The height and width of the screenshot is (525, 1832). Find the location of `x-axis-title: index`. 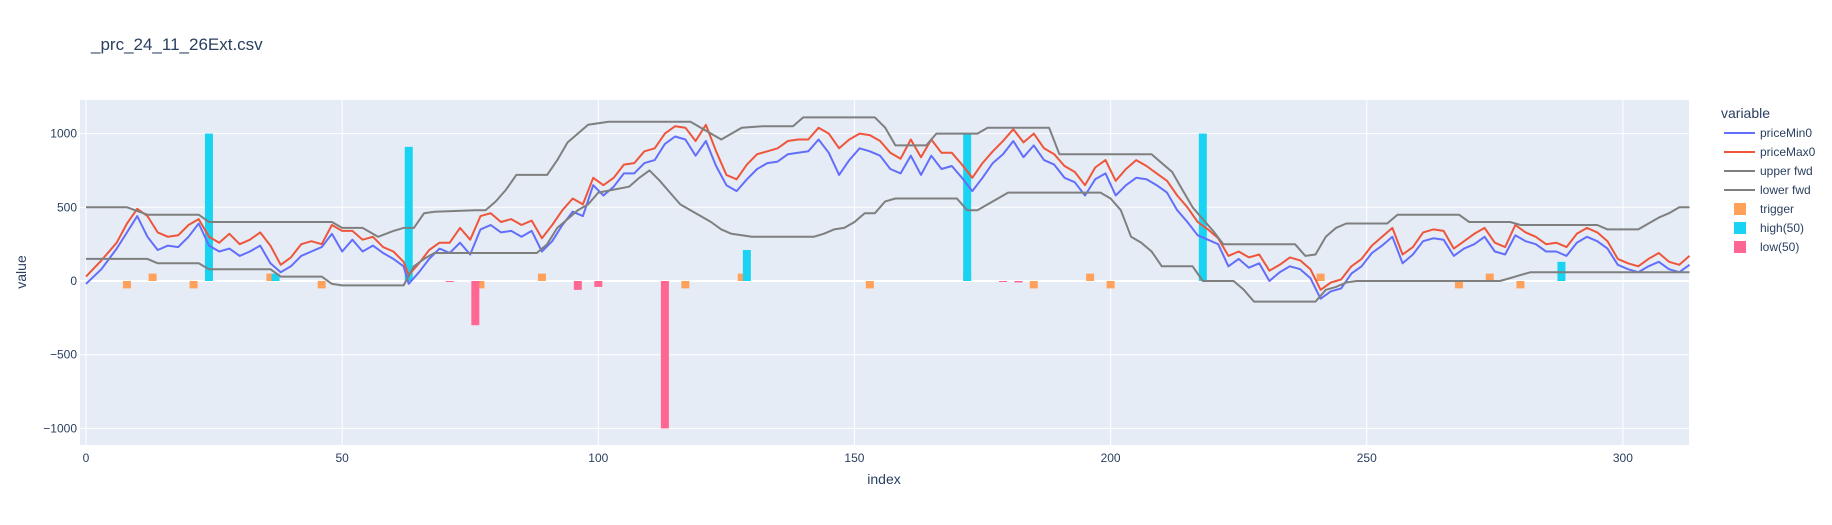

x-axis-title: index is located at coordinates (883, 479).